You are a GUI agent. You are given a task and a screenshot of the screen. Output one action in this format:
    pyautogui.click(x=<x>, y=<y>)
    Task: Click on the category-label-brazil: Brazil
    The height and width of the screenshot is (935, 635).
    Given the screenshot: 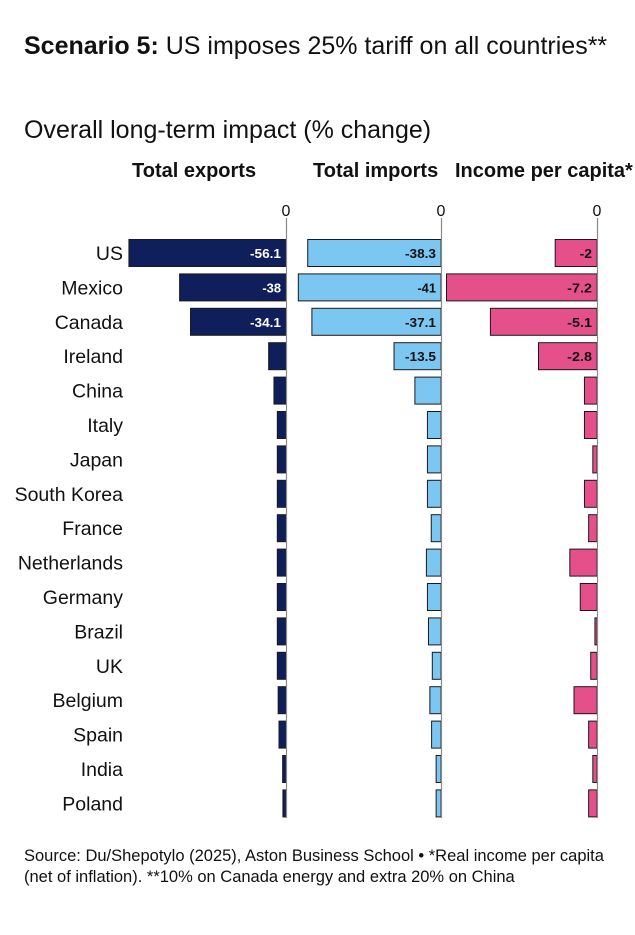 What is the action you would take?
    pyautogui.click(x=98, y=632)
    